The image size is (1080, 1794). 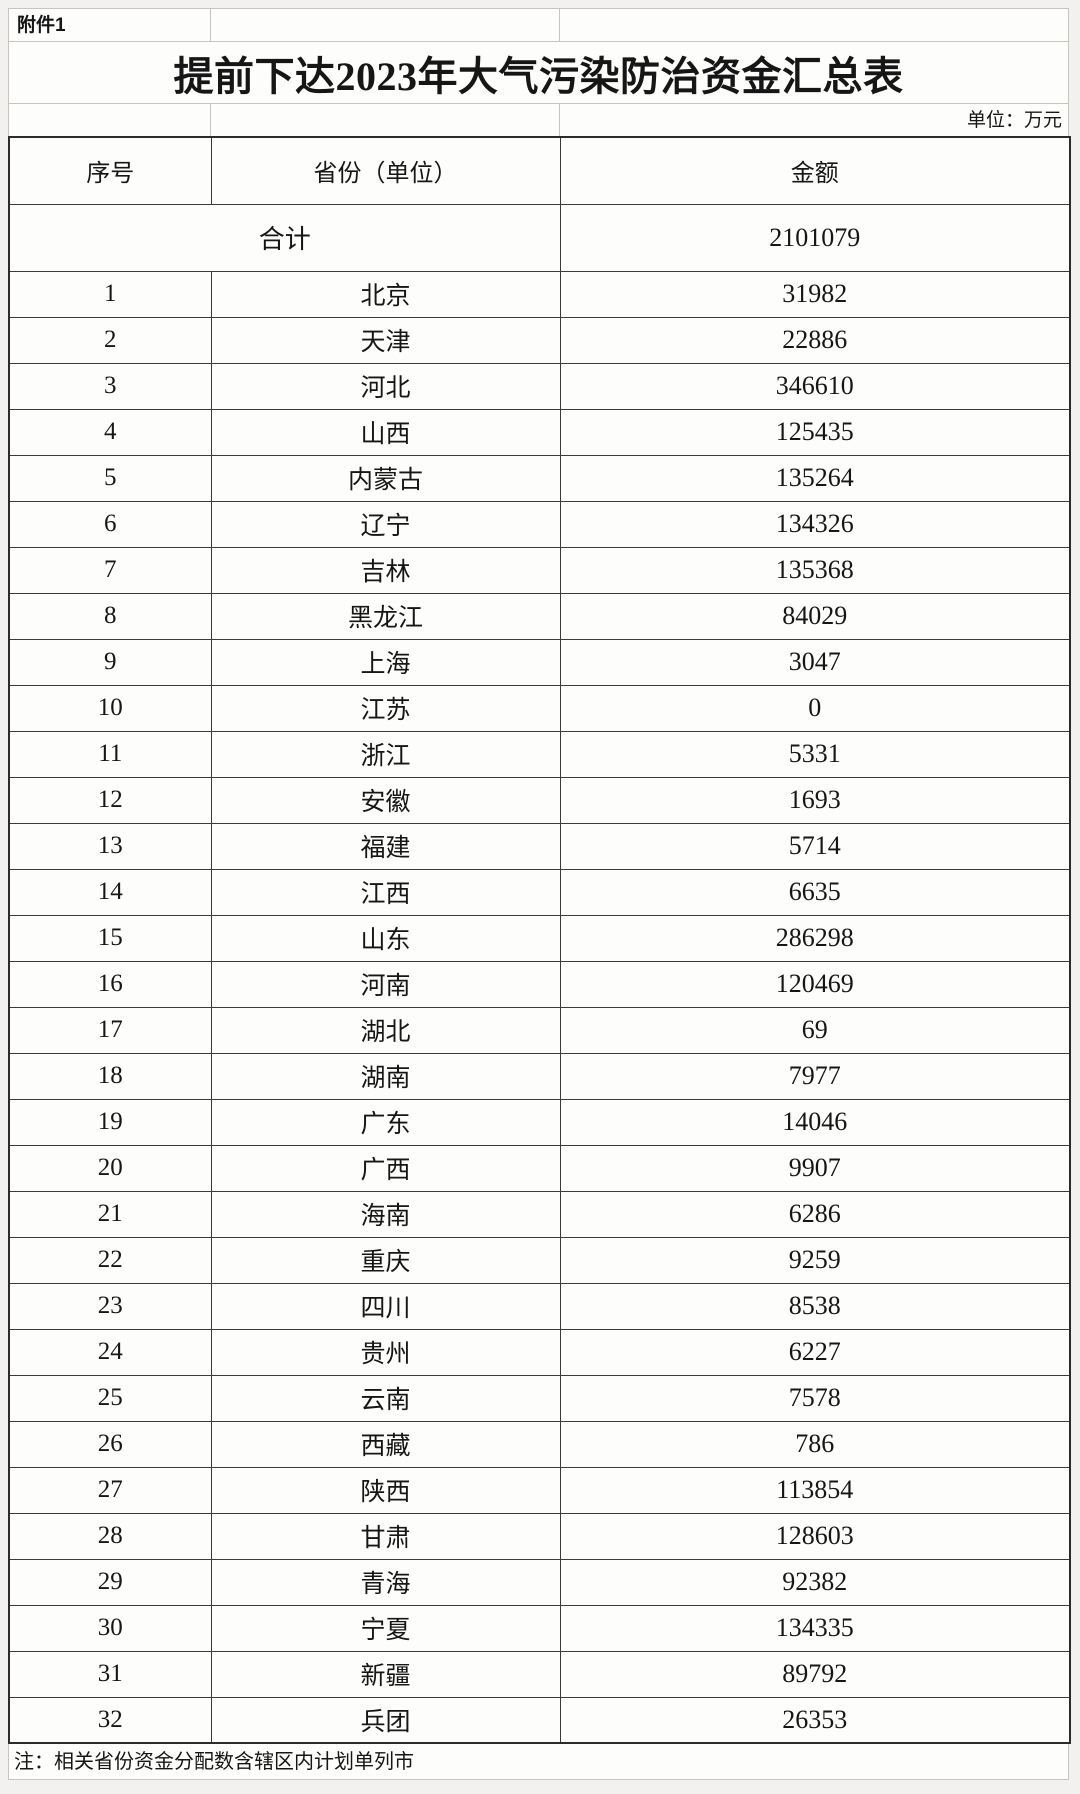 I want to click on header-serial-number: 序号, so click(x=110, y=170).